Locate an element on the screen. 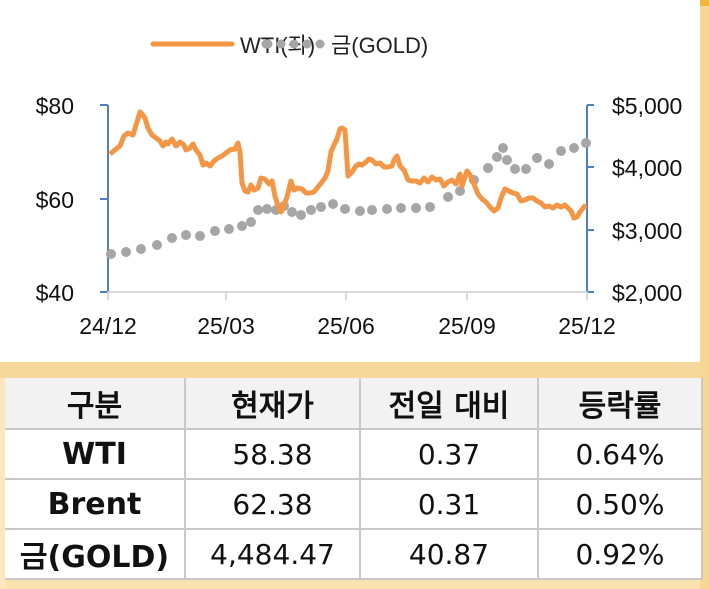  wti-series is located at coordinates (348, 165).